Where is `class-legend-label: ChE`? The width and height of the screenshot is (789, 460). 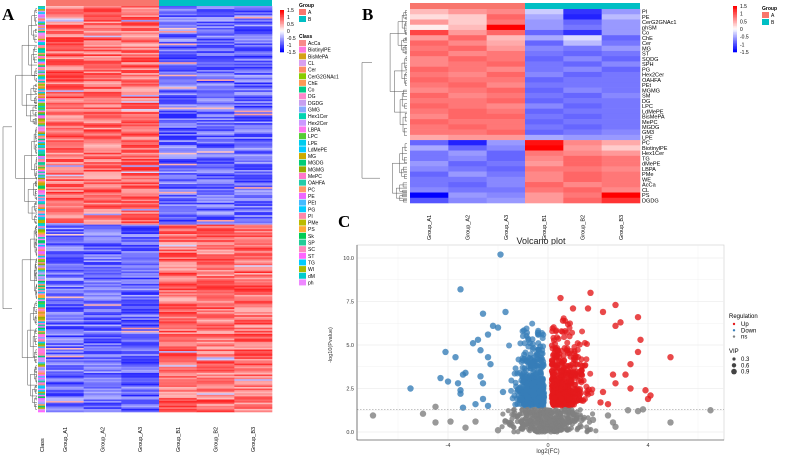
class-legend-label: ChE is located at coordinates (313, 84).